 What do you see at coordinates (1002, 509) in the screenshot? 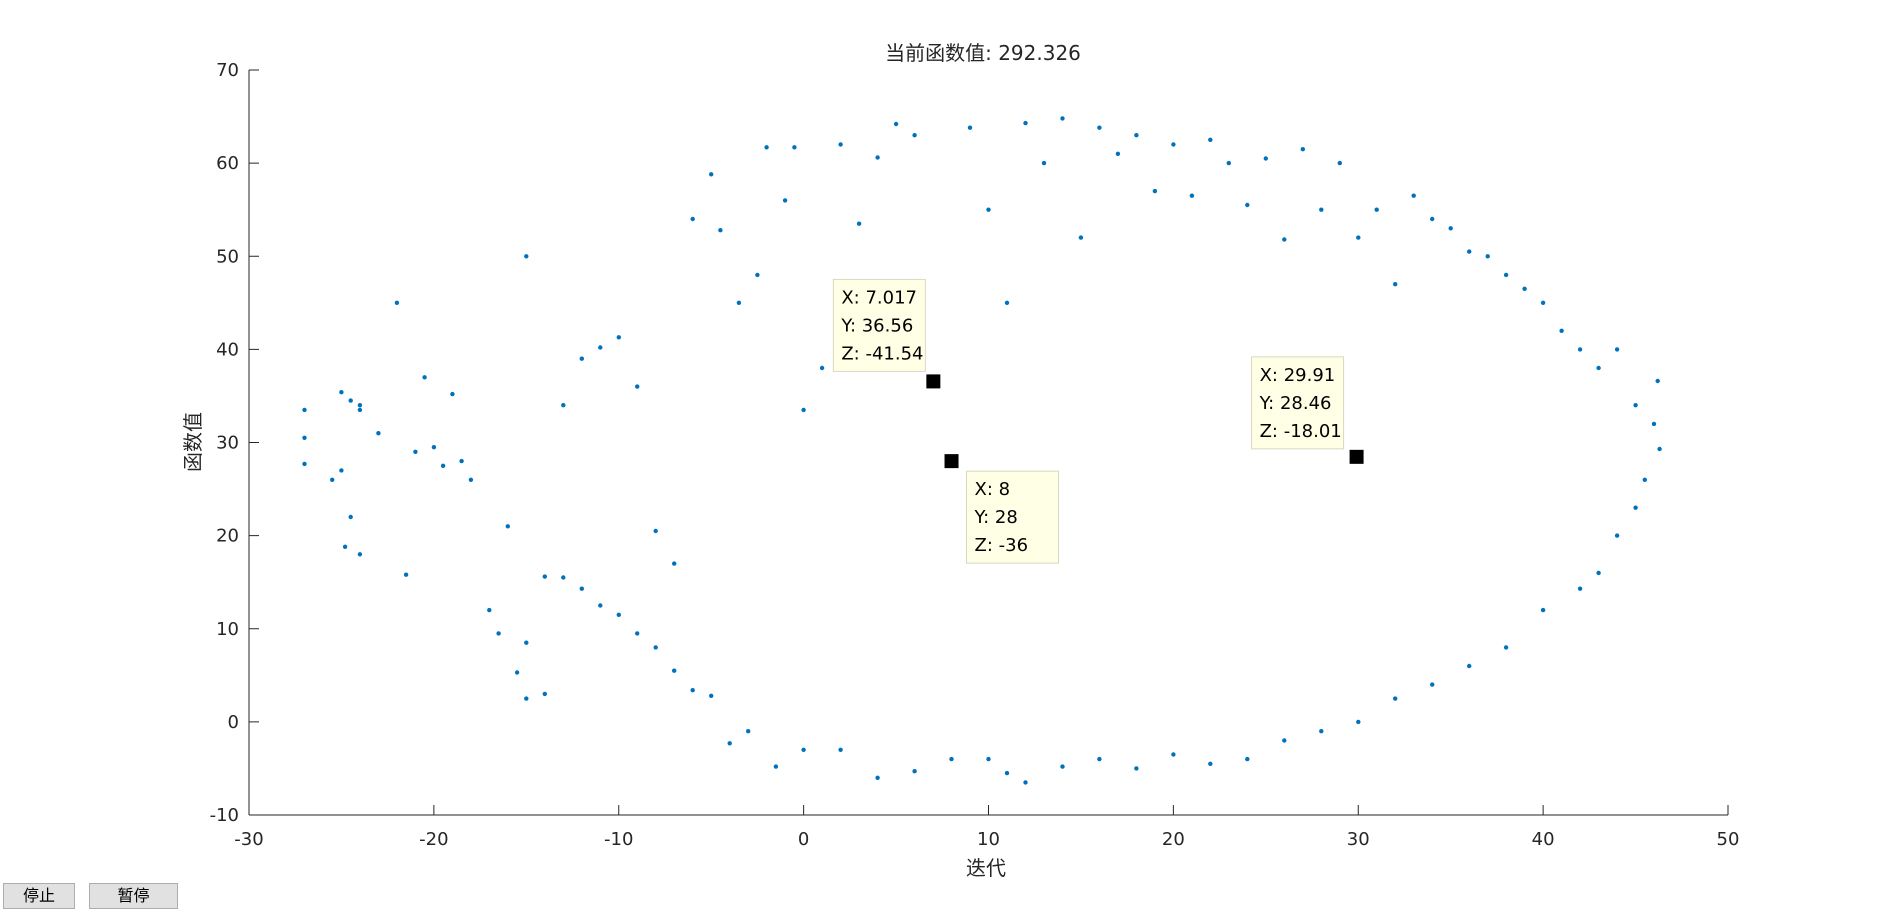
I see `datatip: X: 8 Y: 28 Z: -36` at bounding box center [1002, 509].